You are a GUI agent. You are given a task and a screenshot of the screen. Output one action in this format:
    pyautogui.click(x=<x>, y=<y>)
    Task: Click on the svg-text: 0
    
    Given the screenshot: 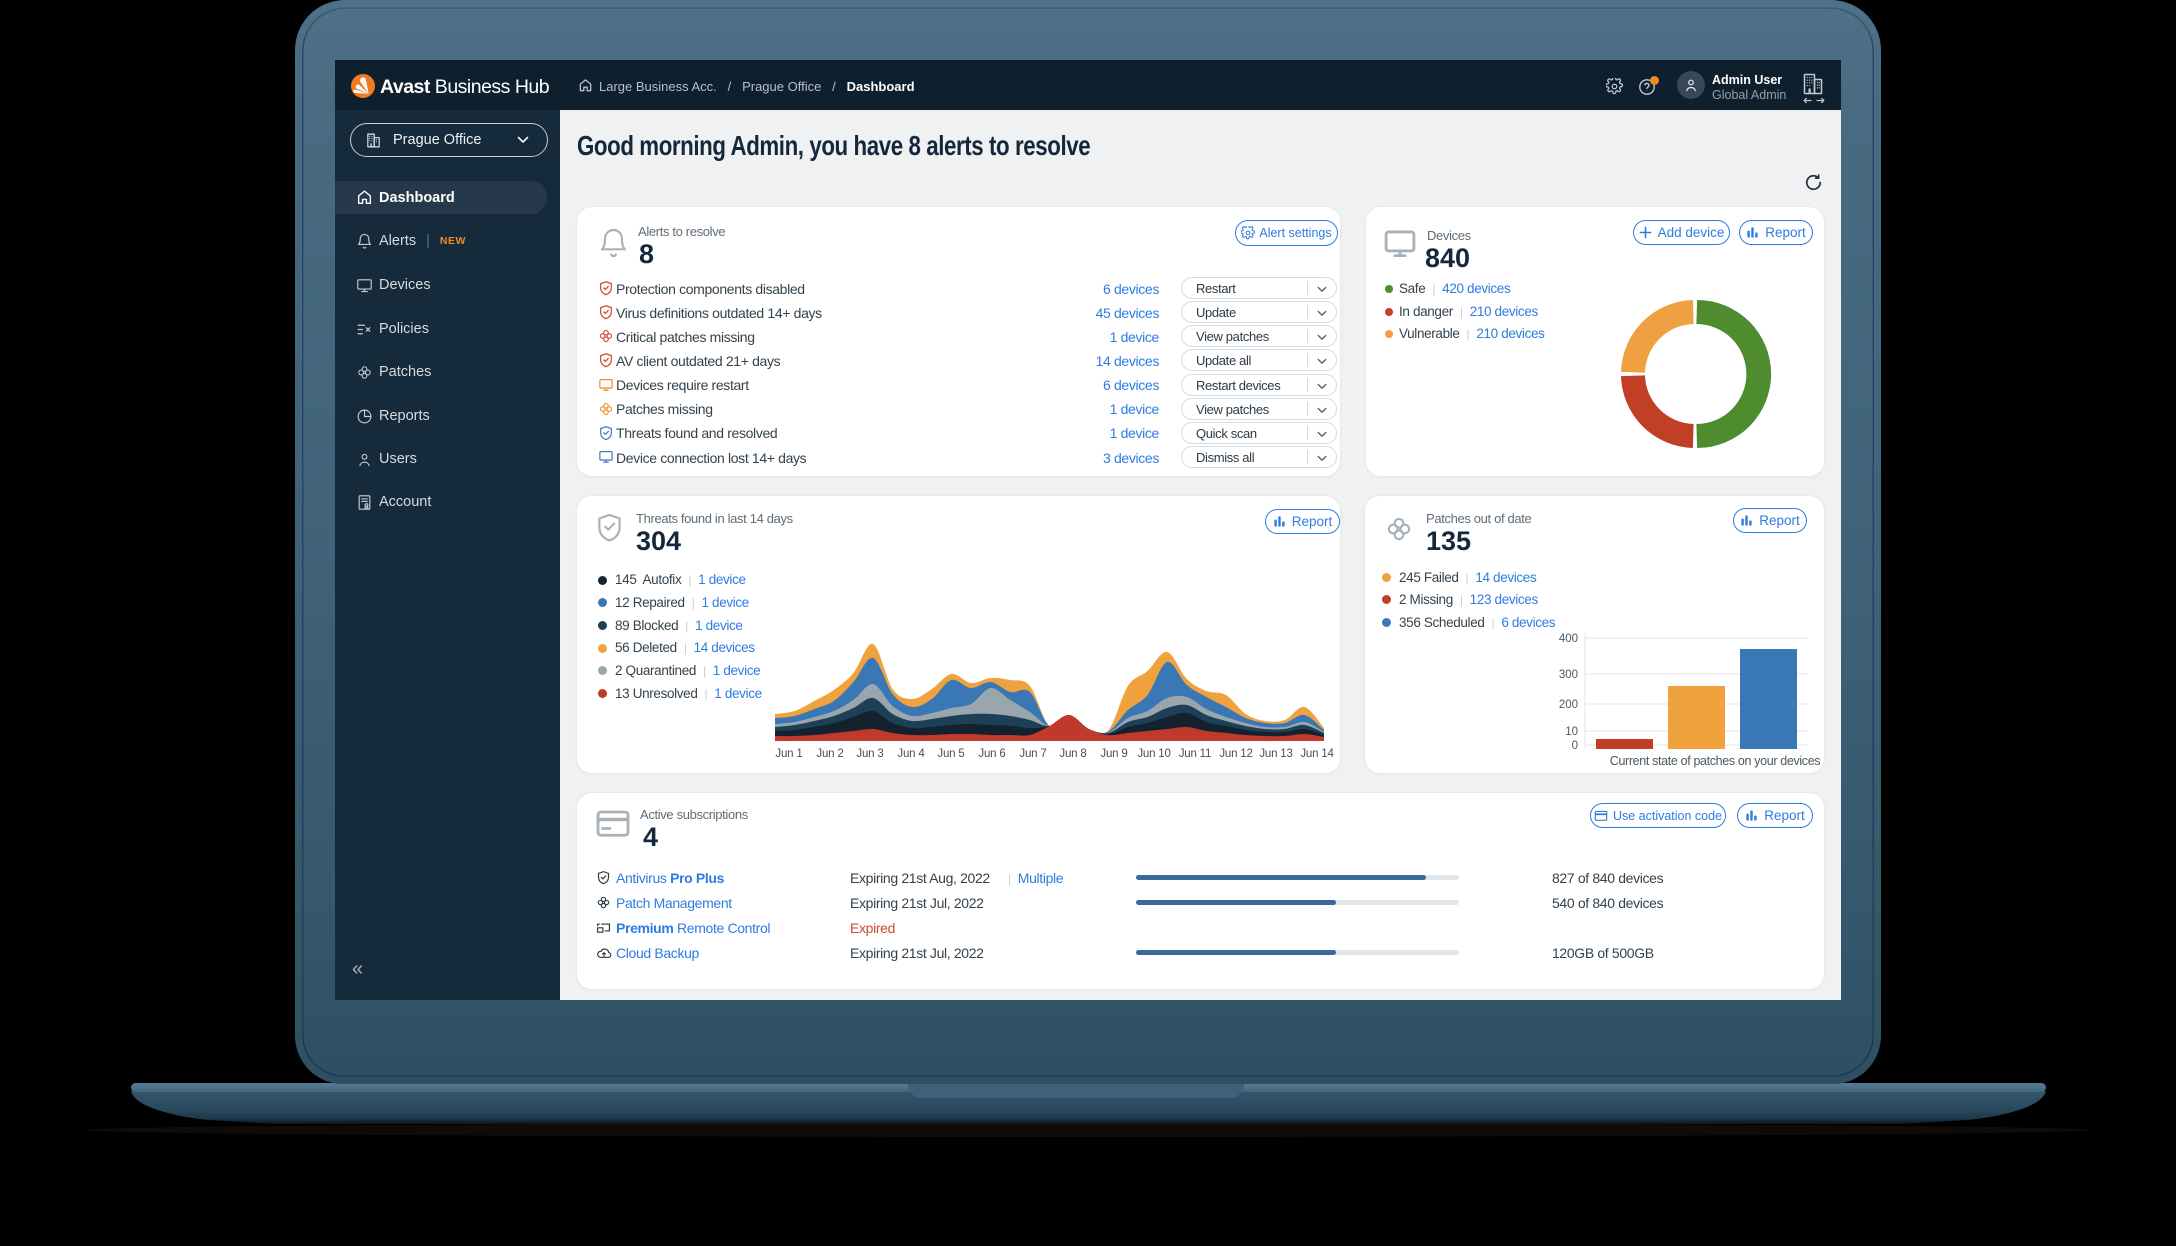 What is the action you would take?
    pyautogui.click(x=1575, y=746)
    